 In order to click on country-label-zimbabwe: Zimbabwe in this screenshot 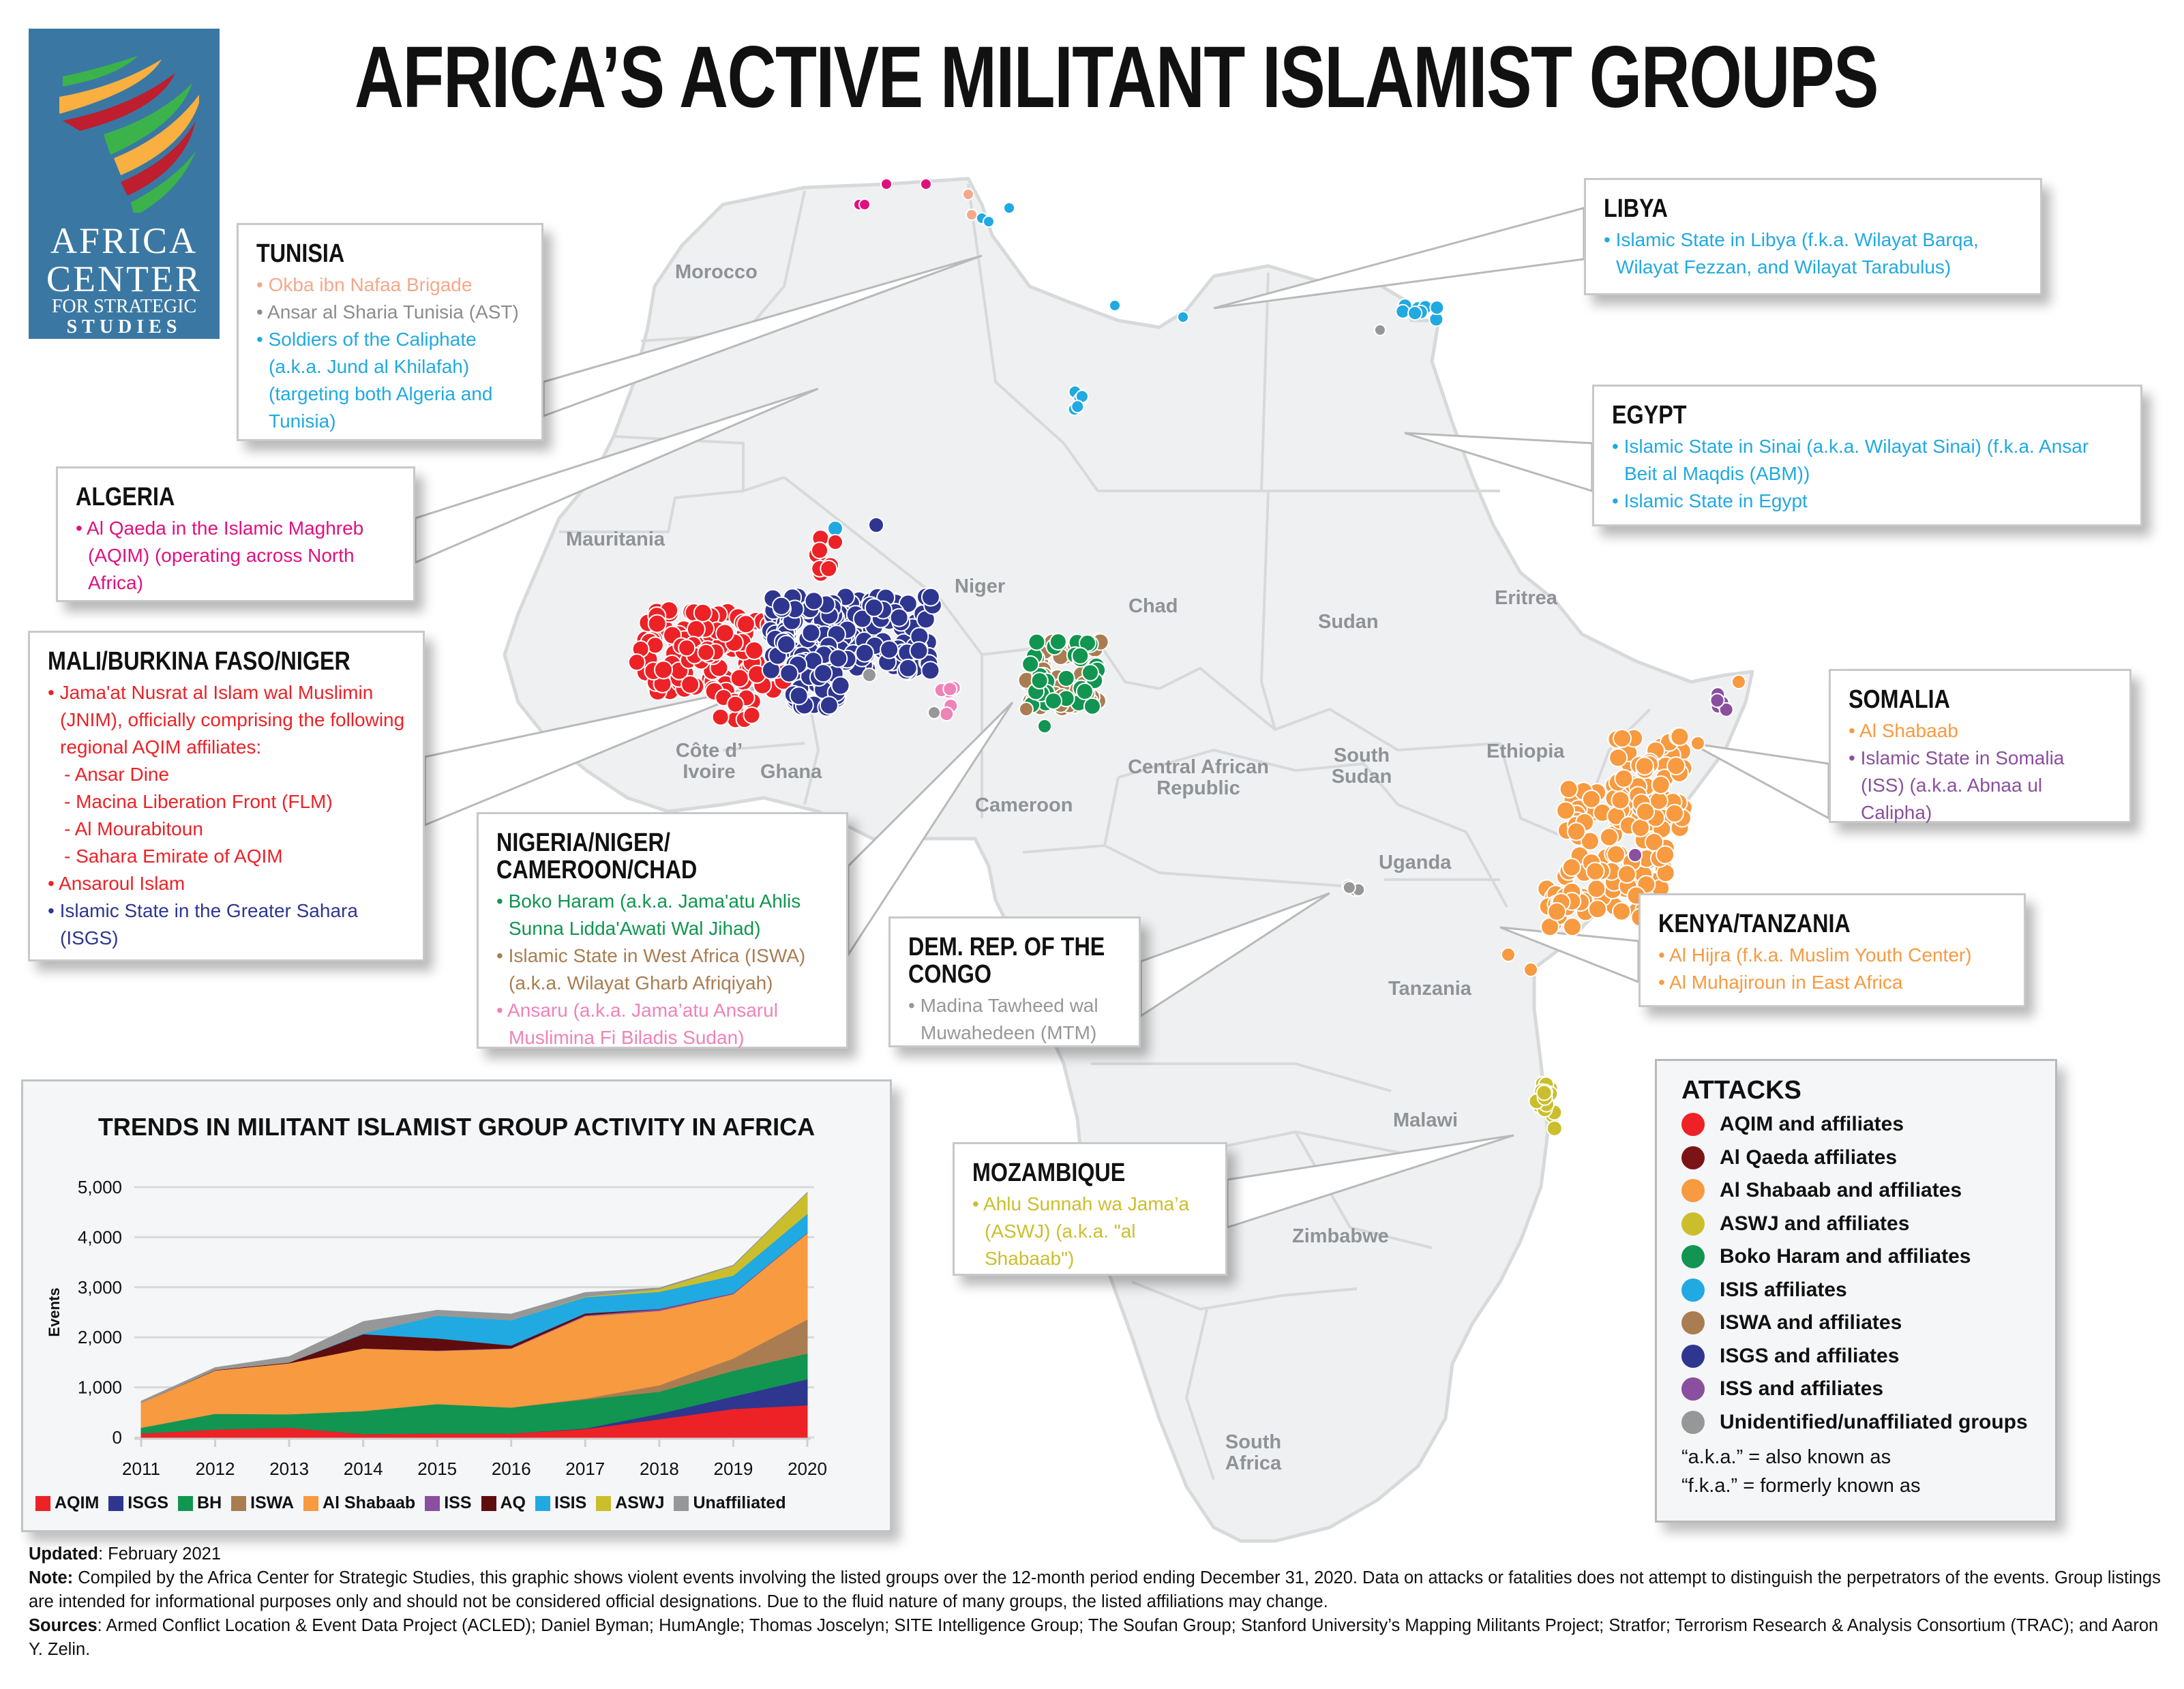, I will do `click(1340, 1236)`.